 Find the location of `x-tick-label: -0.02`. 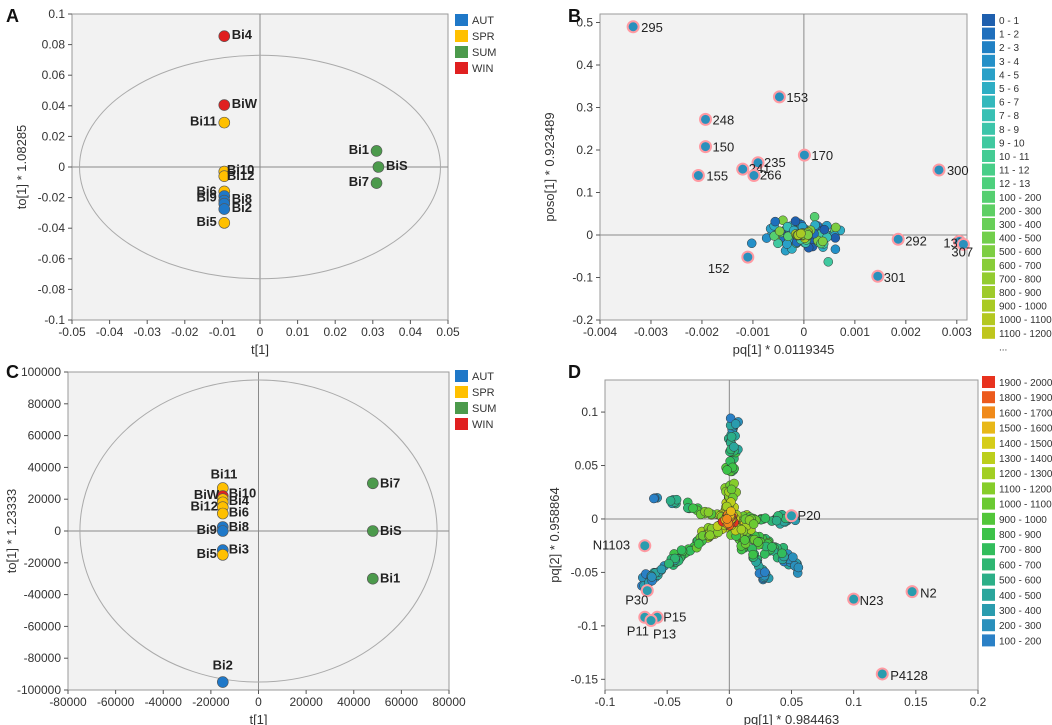

x-tick-label: -0.02 is located at coordinates (185, 332).